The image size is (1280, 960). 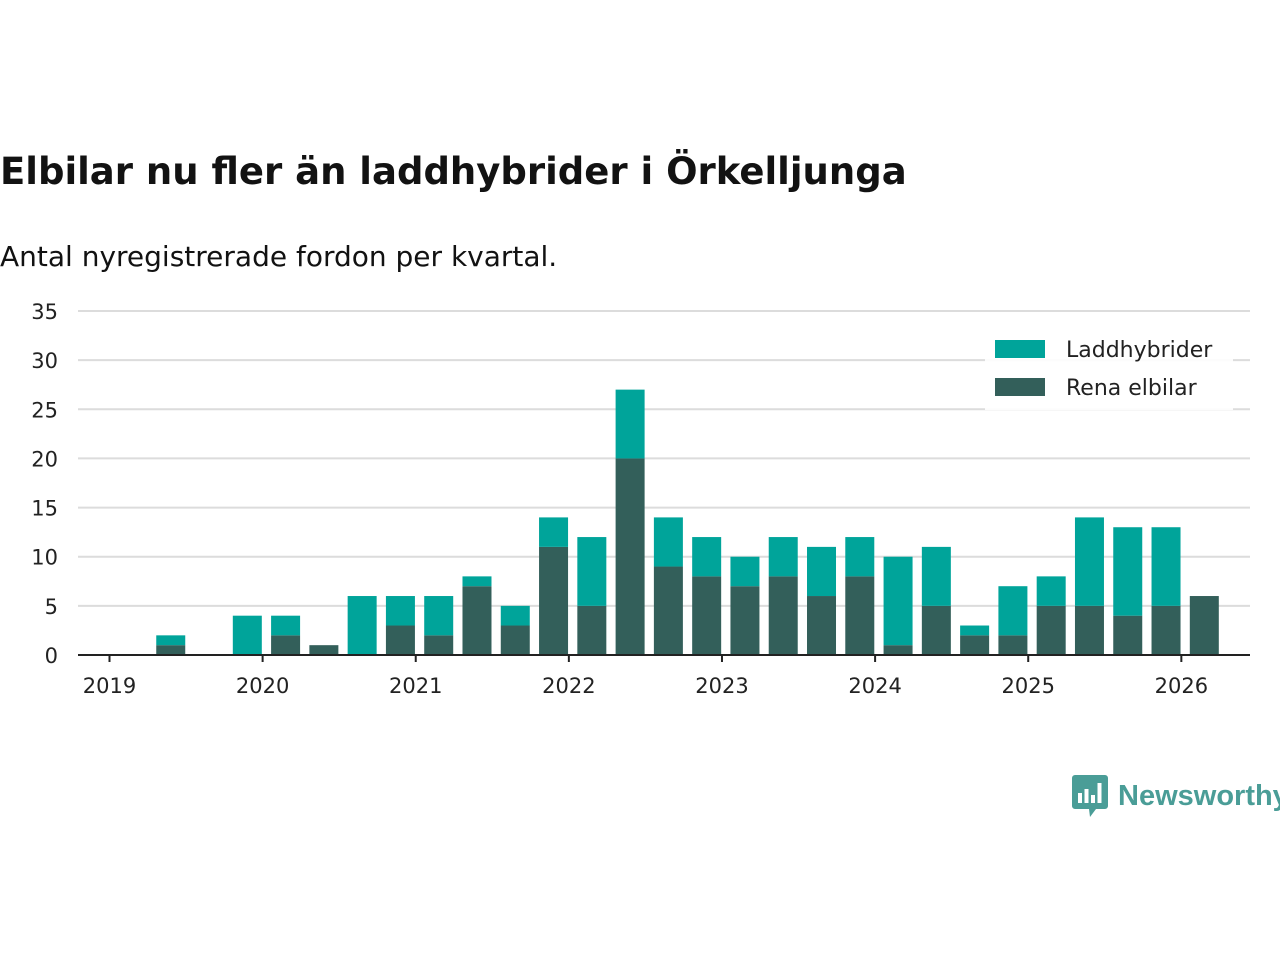 I want to click on x-tick-label: 2025, so click(x=1027, y=686).